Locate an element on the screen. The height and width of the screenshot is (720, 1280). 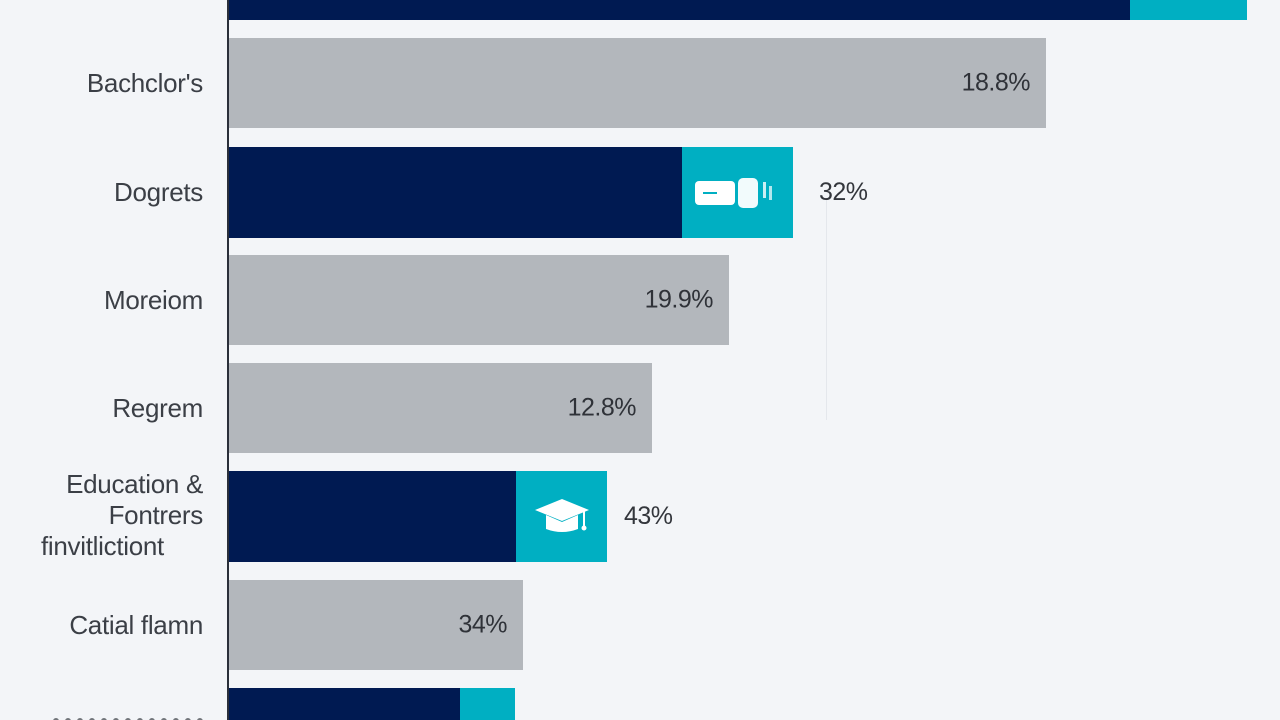
value-label: 19.9% is located at coordinates (679, 299).